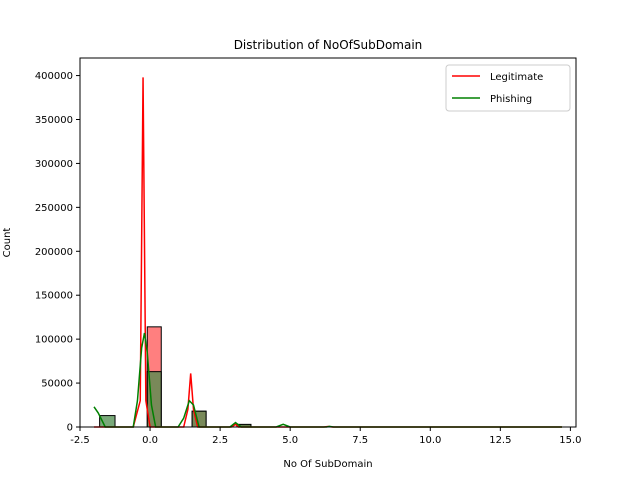  I want to click on histogram-bars, so click(175, 377).